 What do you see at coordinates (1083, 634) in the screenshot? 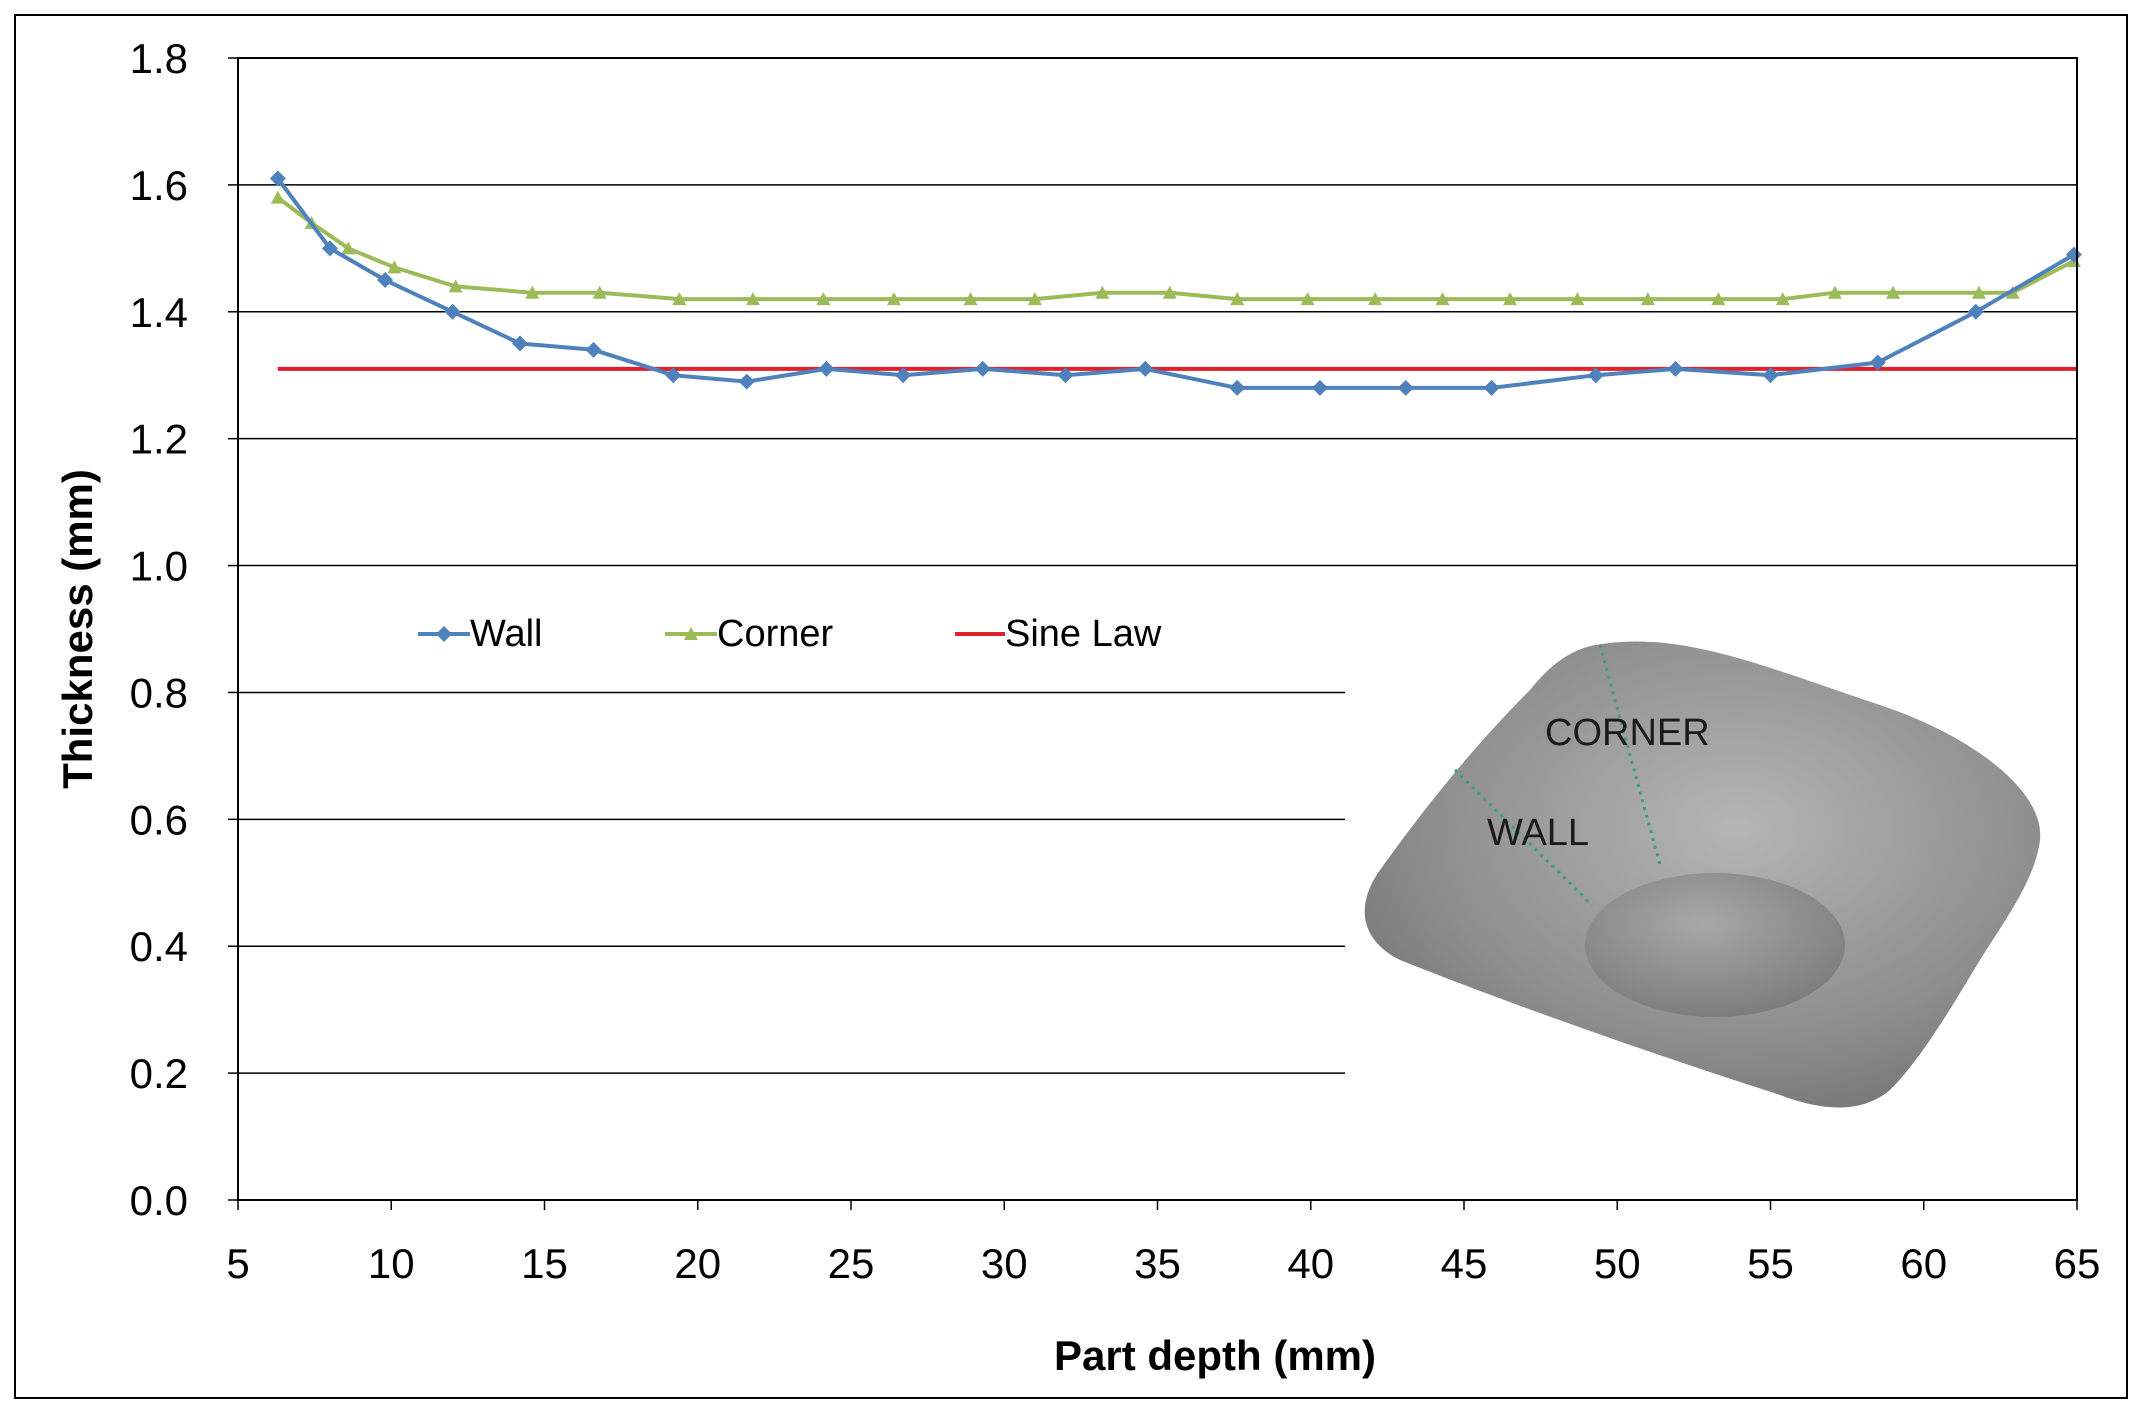
I see `legend-label-sine-law: Sine Law` at bounding box center [1083, 634].